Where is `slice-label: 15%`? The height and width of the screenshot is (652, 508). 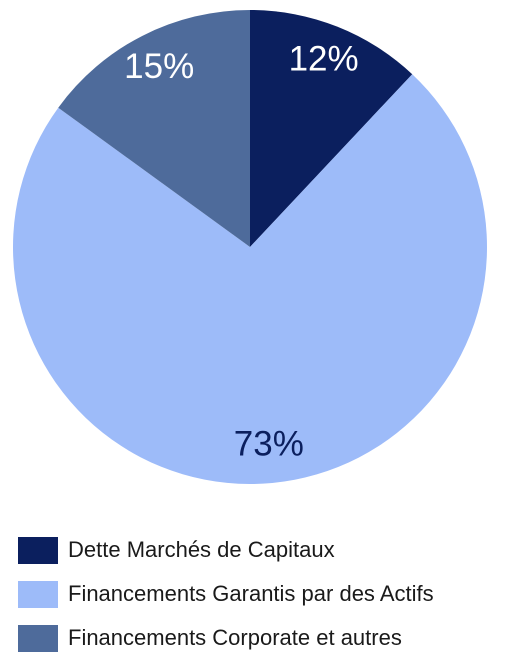
slice-label: 15% is located at coordinates (159, 66).